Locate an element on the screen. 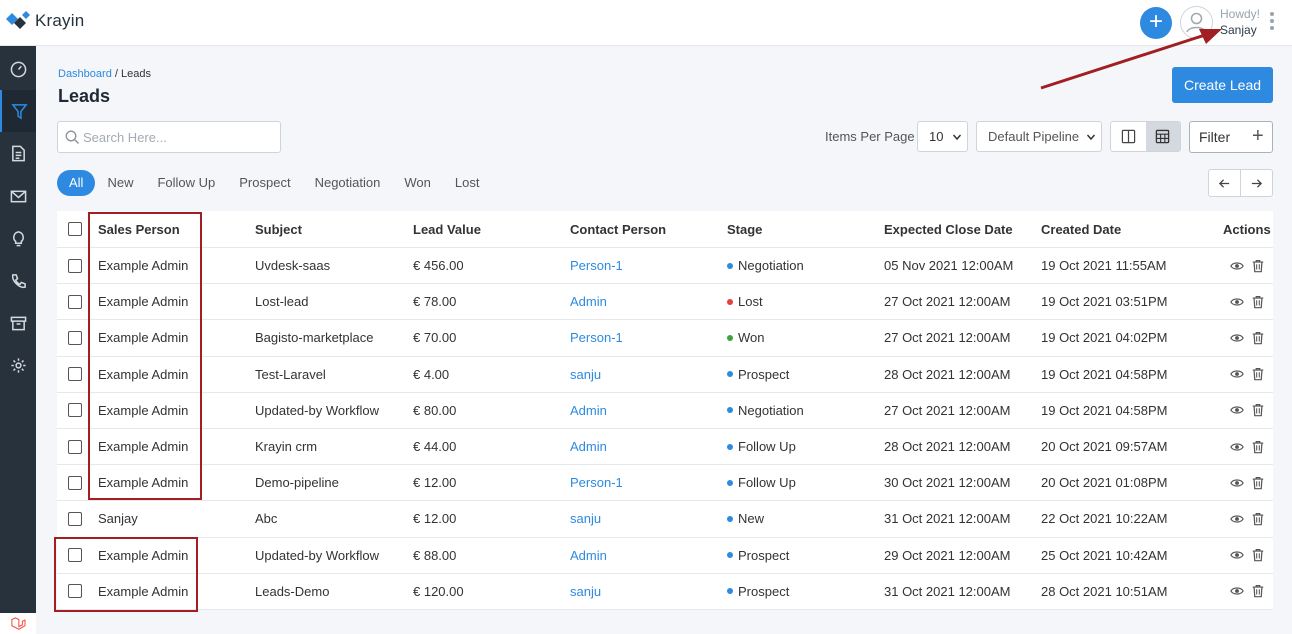  tab-lost: Lost is located at coordinates (467, 182).